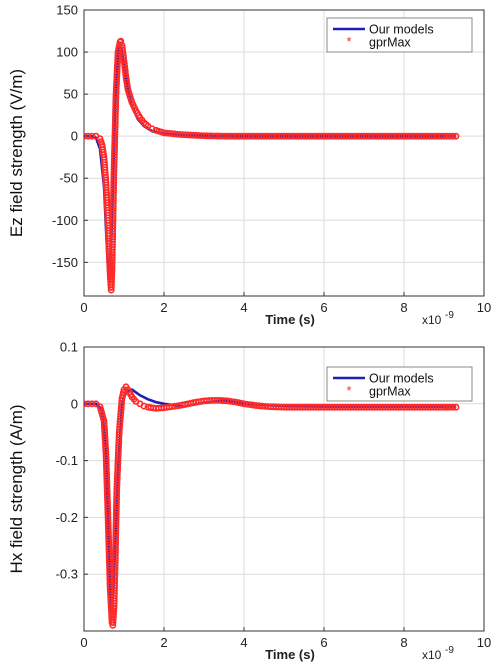 This screenshot has height=671, width=498. Describe the element at coordinates (65, 262) in the screenshot. I see `y-tick-label: -150` at that location.